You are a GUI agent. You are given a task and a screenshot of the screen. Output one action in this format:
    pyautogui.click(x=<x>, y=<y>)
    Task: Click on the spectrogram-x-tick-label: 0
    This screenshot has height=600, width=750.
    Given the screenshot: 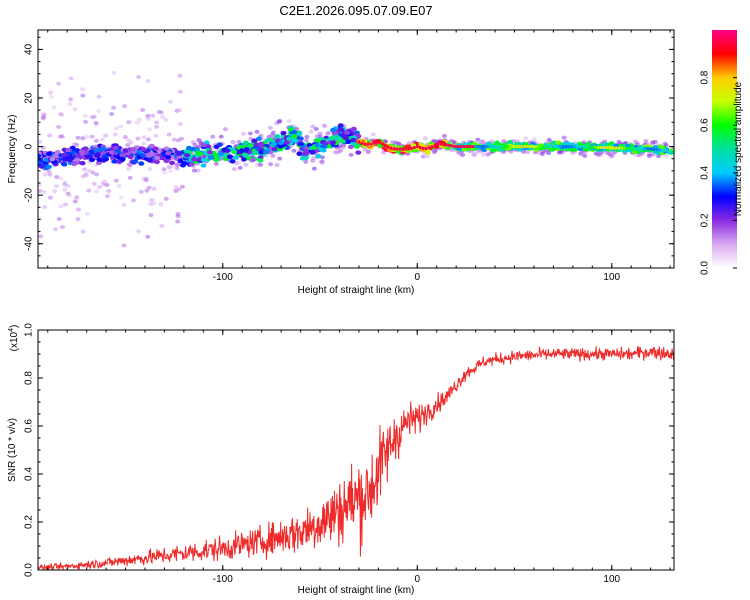 What is the action you would take?
    pyautogui.click(x=417, y=277)
    